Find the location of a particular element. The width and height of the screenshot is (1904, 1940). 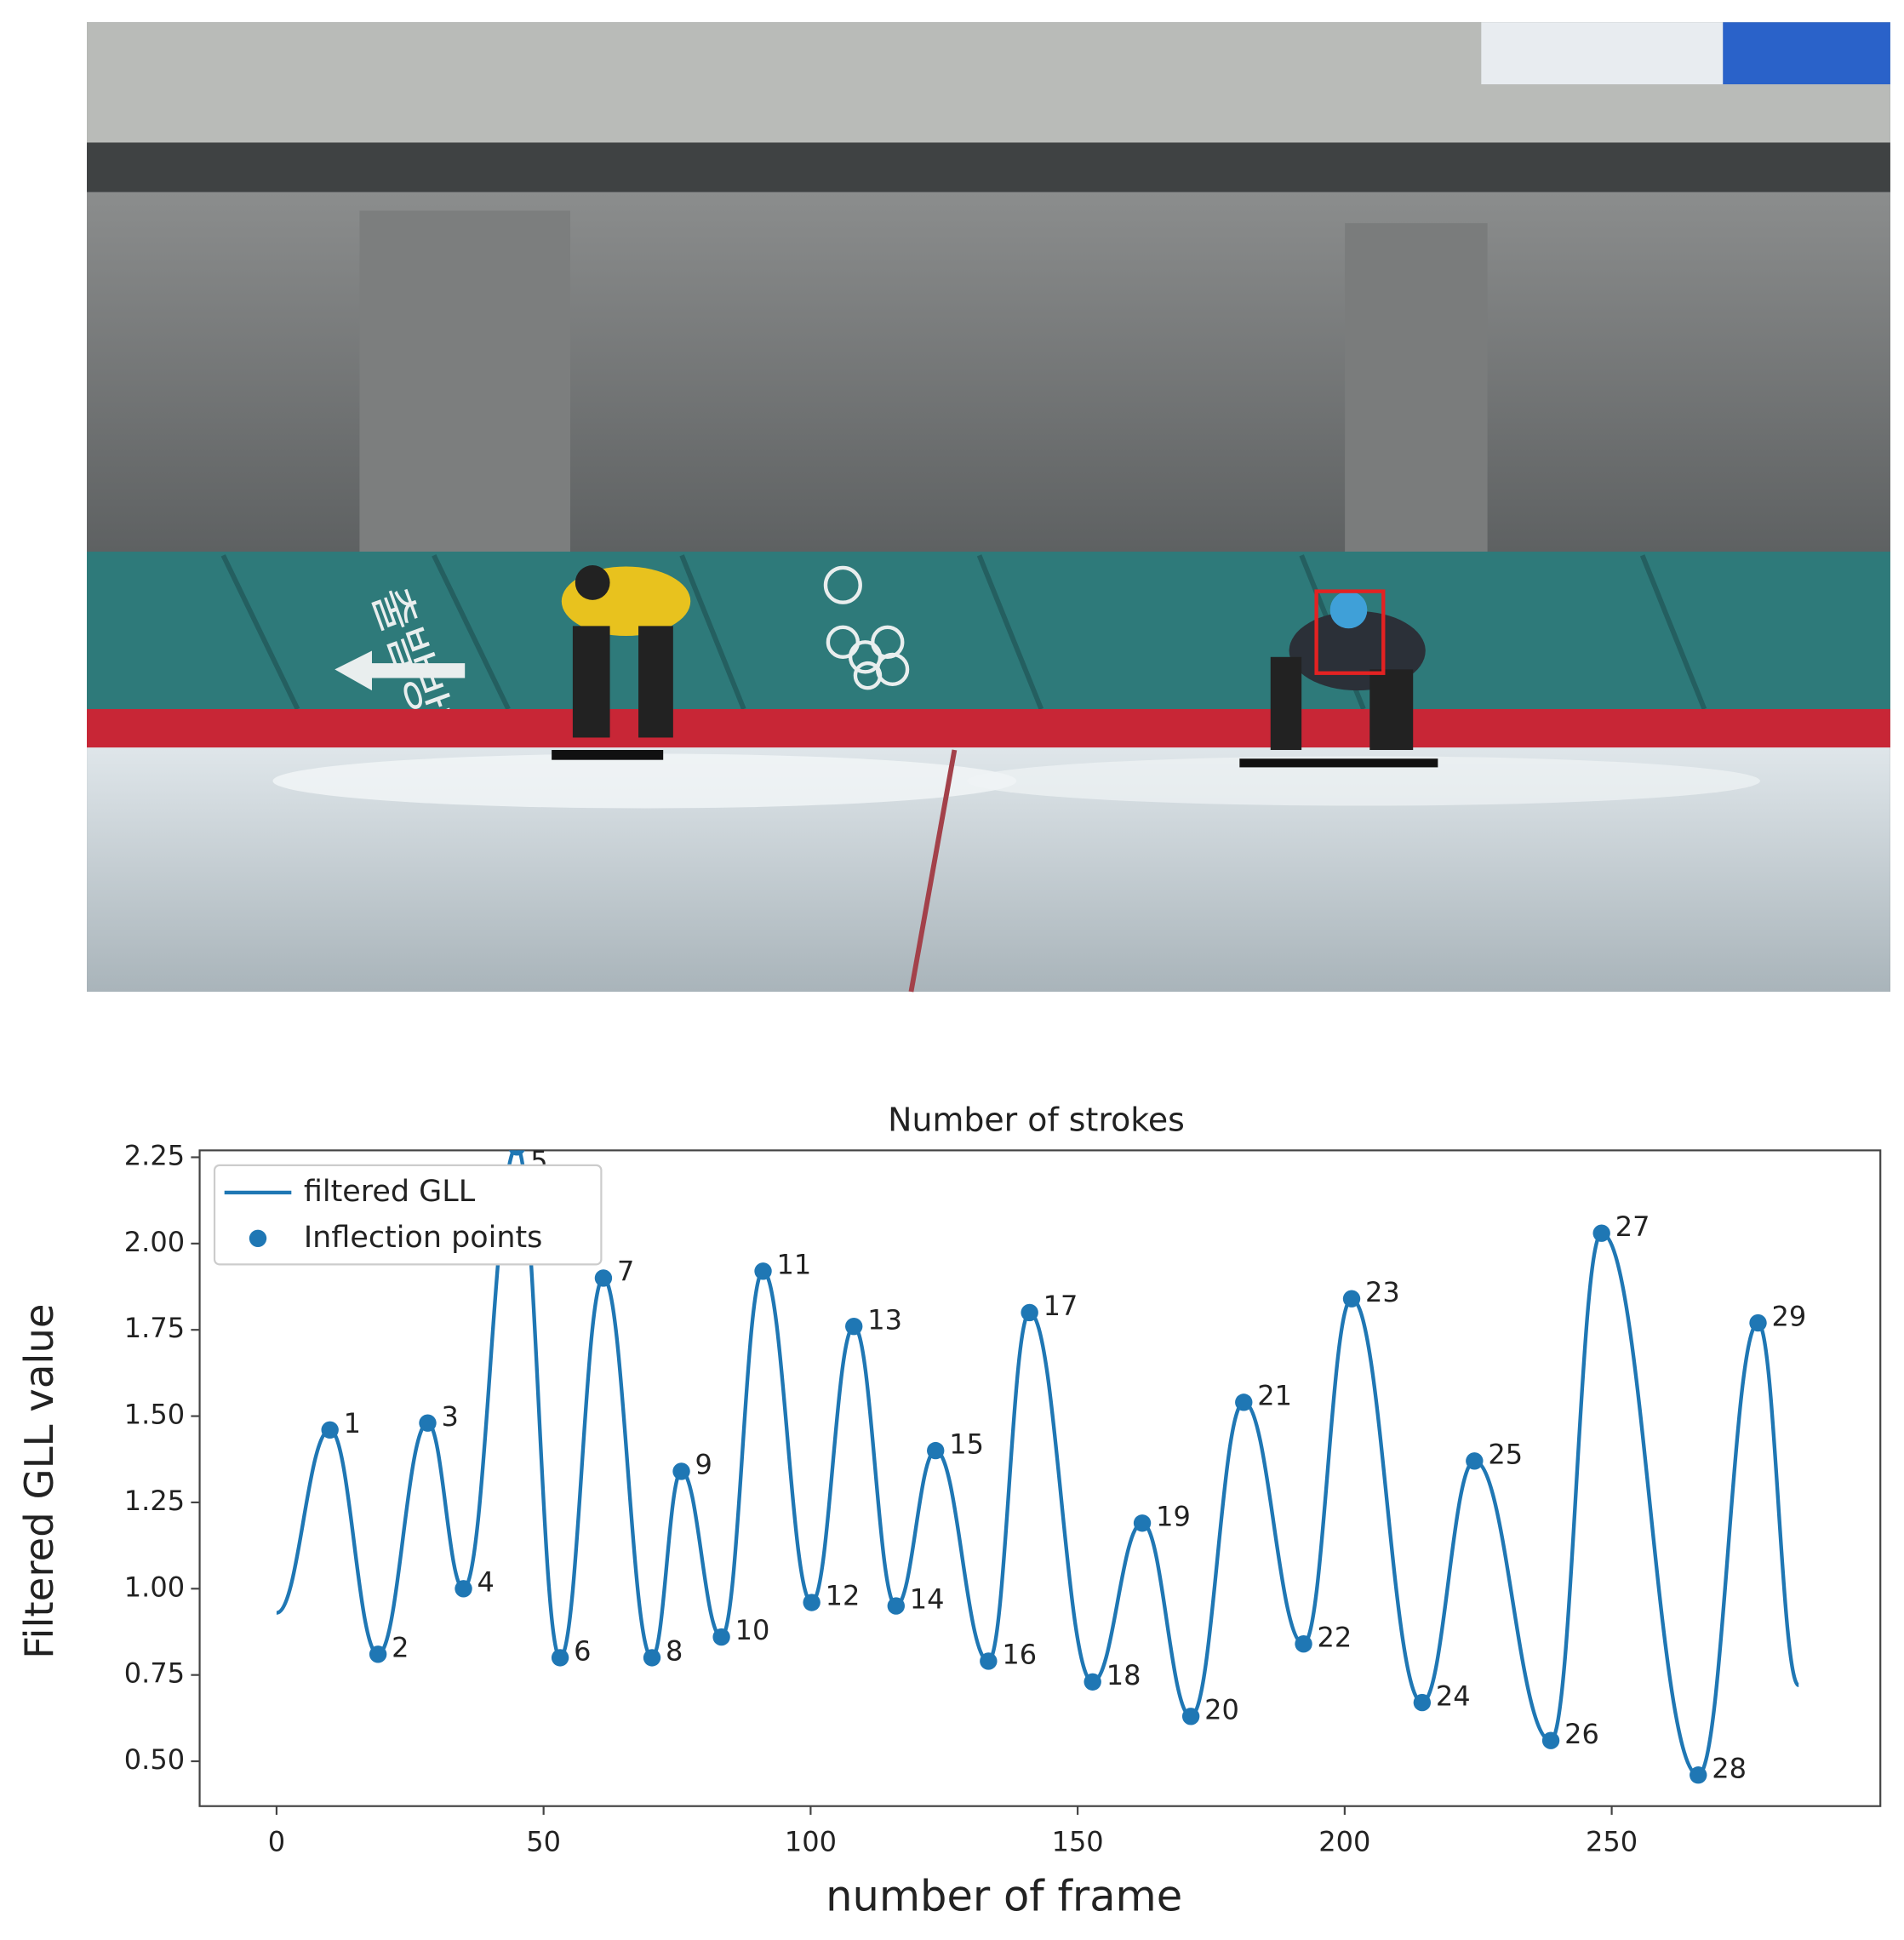

point-label: 21 is located at coordinates (1274, 1396).